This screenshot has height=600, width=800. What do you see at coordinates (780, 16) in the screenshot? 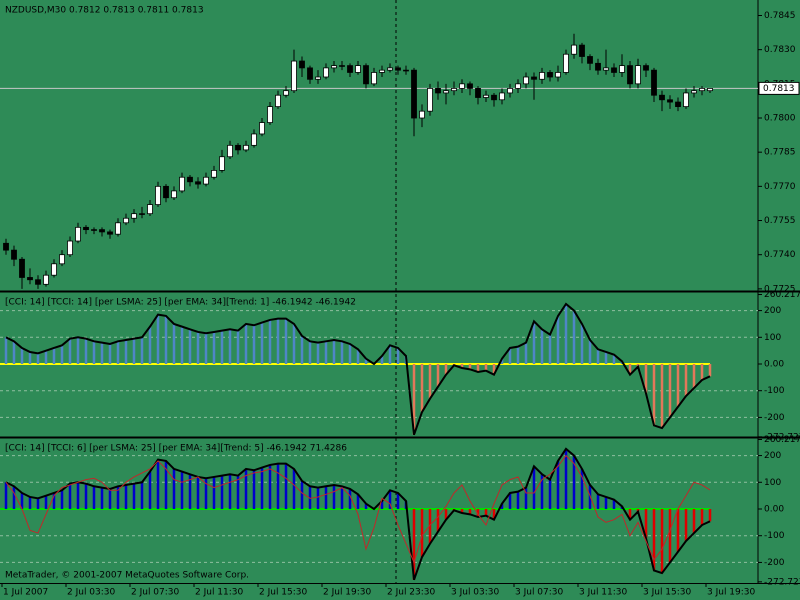
I see `y-tick-label: 0.7845` at bounding box center [780, 16].